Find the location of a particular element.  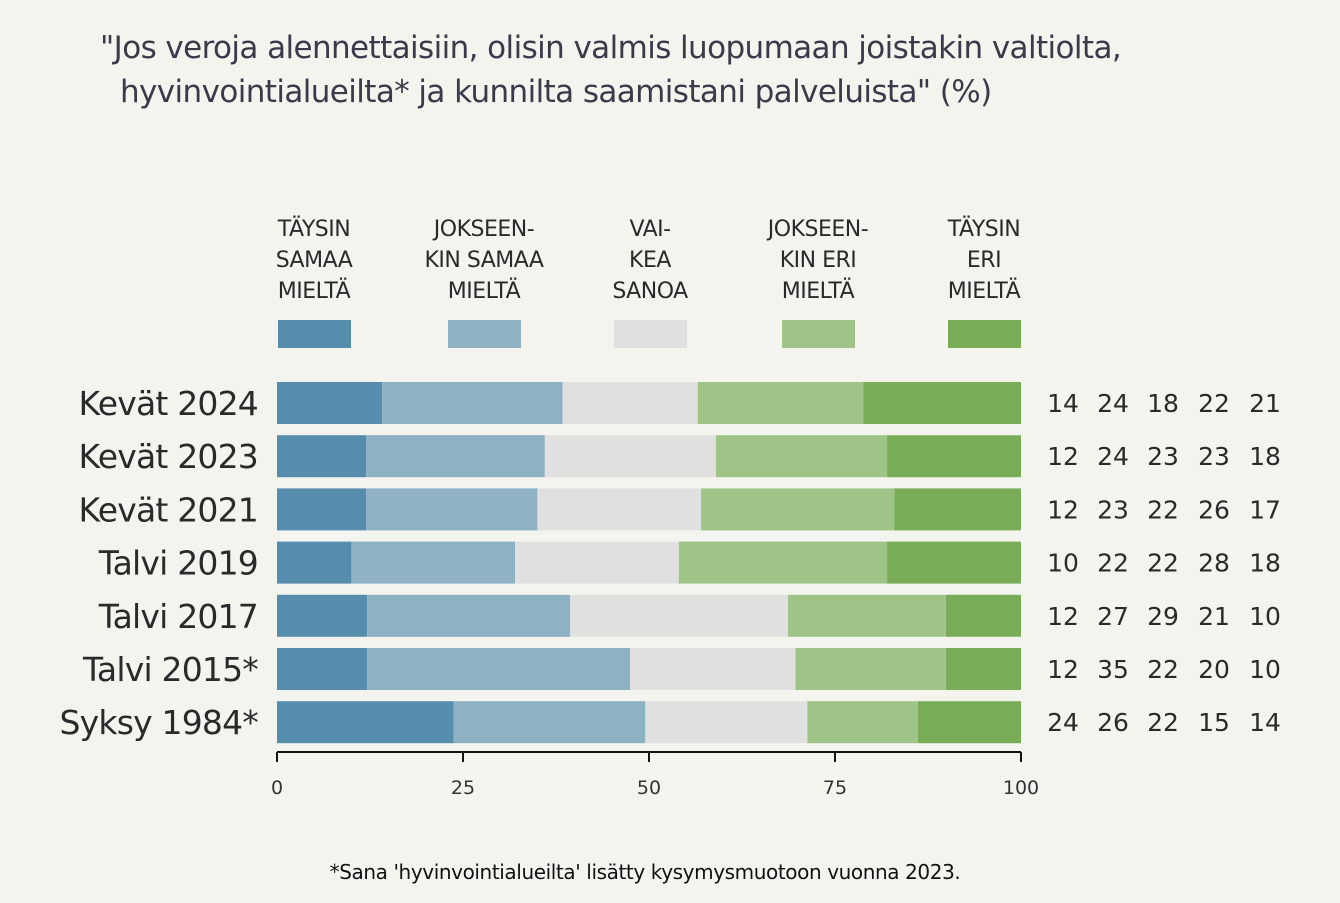

legend-item-jokseenkin-samaa: JOKSEEN- KIN SAMAA MIELTÄ is located at coordinates (484, 281).